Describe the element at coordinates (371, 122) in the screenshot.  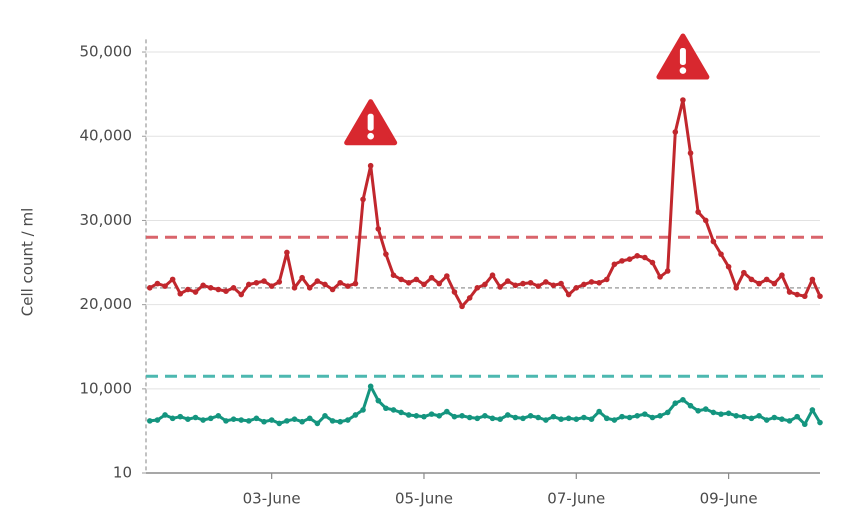
I see `alert-icon` at that location.